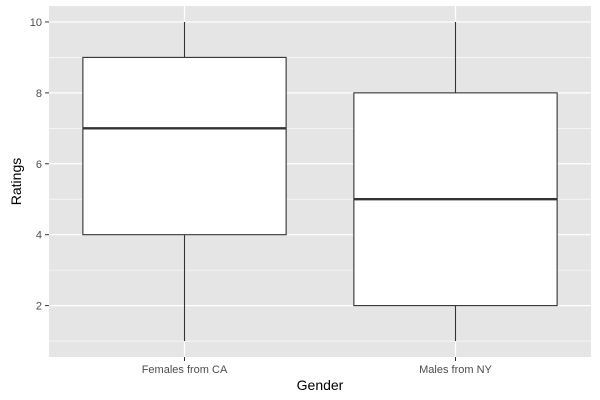 The height and width of the screenshot is (400, 600). What do you see at coordinates (36, 23) in the screenshot?
I see `y-tick-label: 10` at bounding box center [36, 23].